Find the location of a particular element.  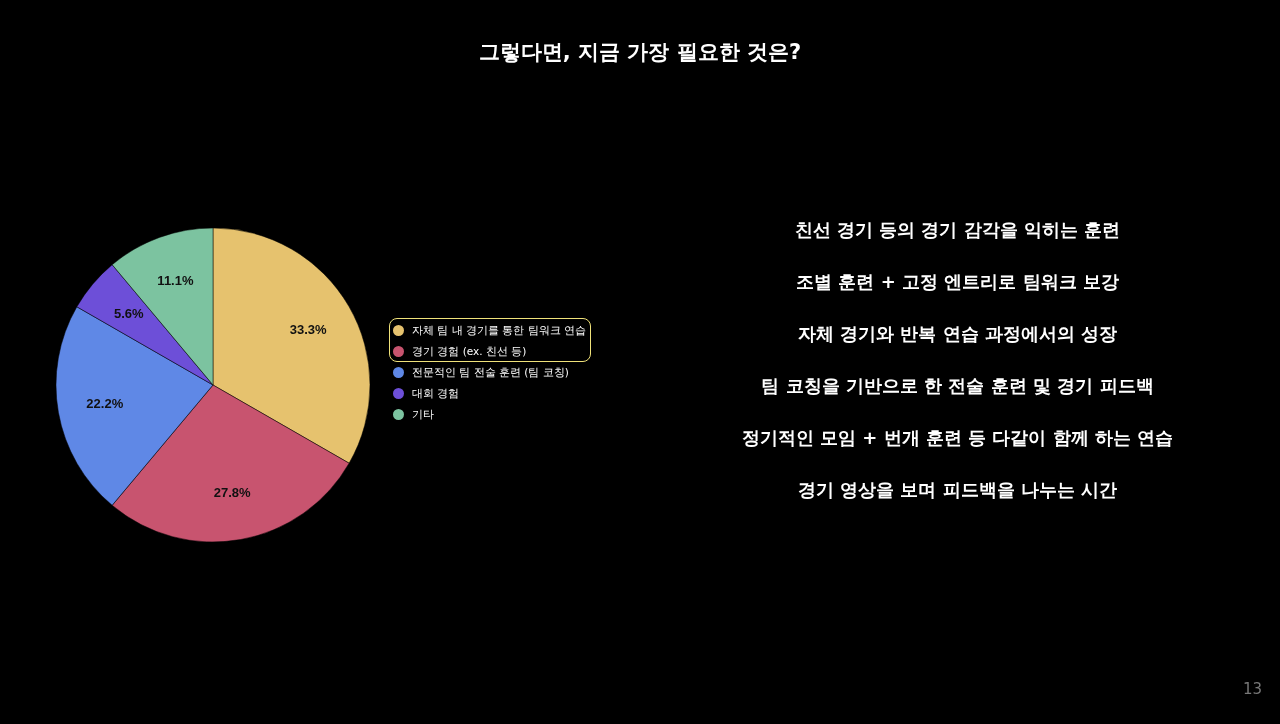

legend-label: 경기 경험 (ex. 친선 등) is located at coordinates (469, 351).